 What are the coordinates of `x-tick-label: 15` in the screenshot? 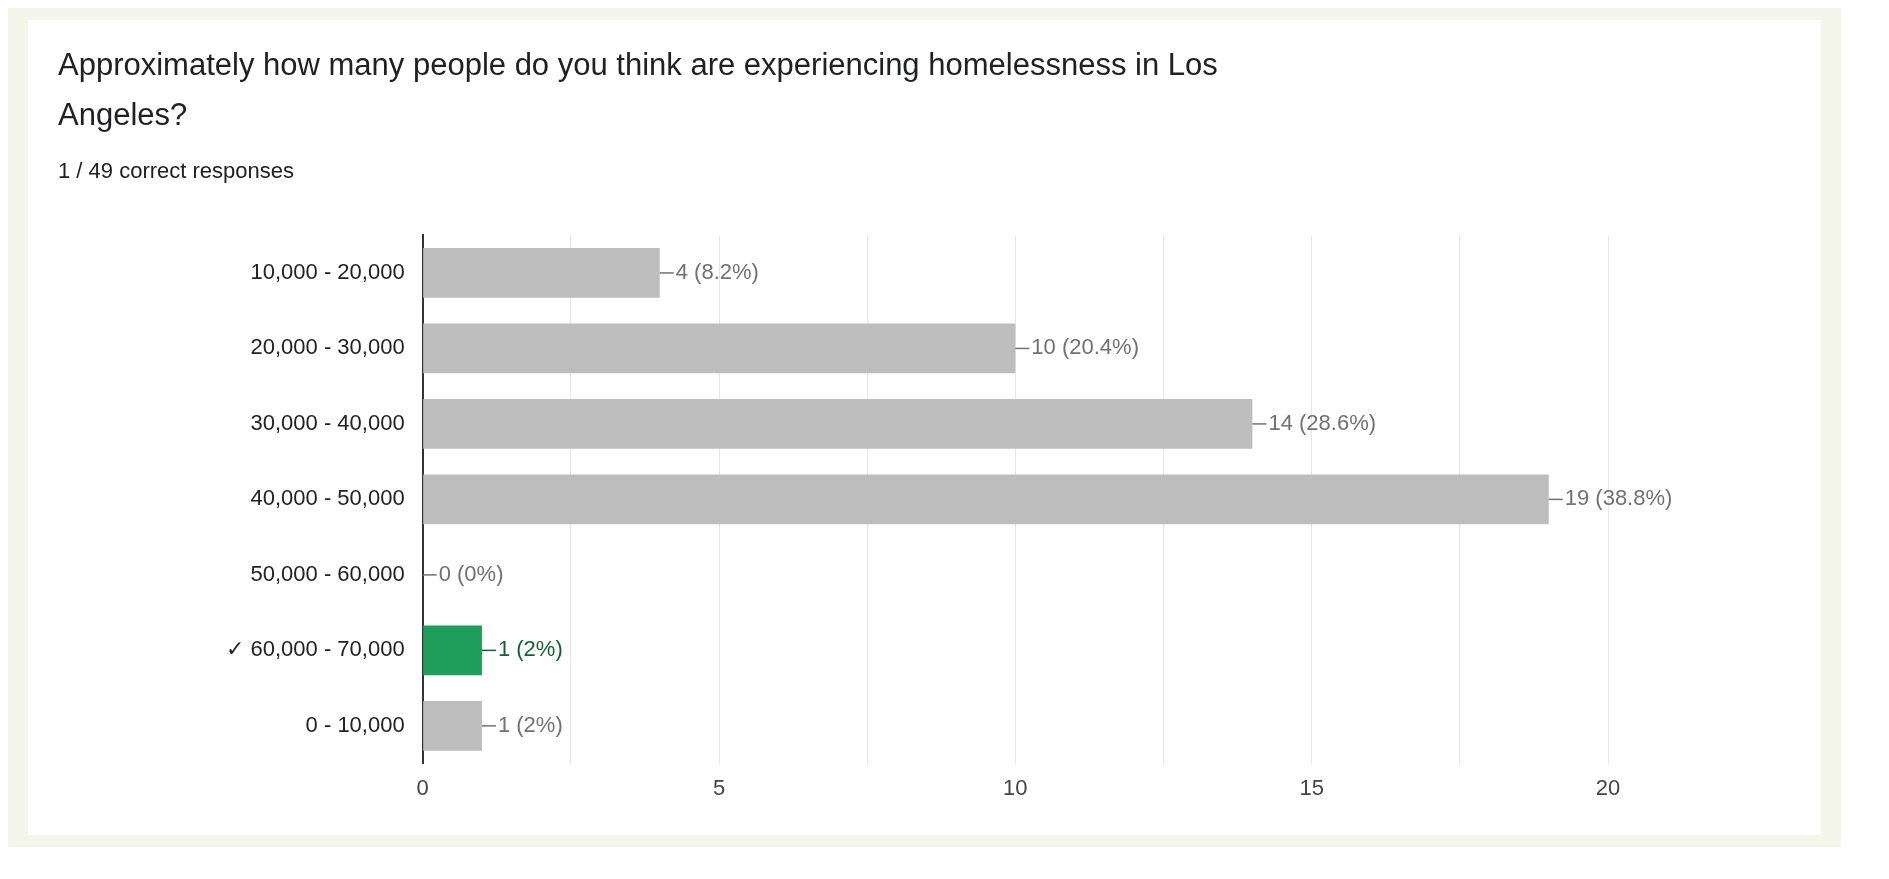 It's located at (1311, 787).